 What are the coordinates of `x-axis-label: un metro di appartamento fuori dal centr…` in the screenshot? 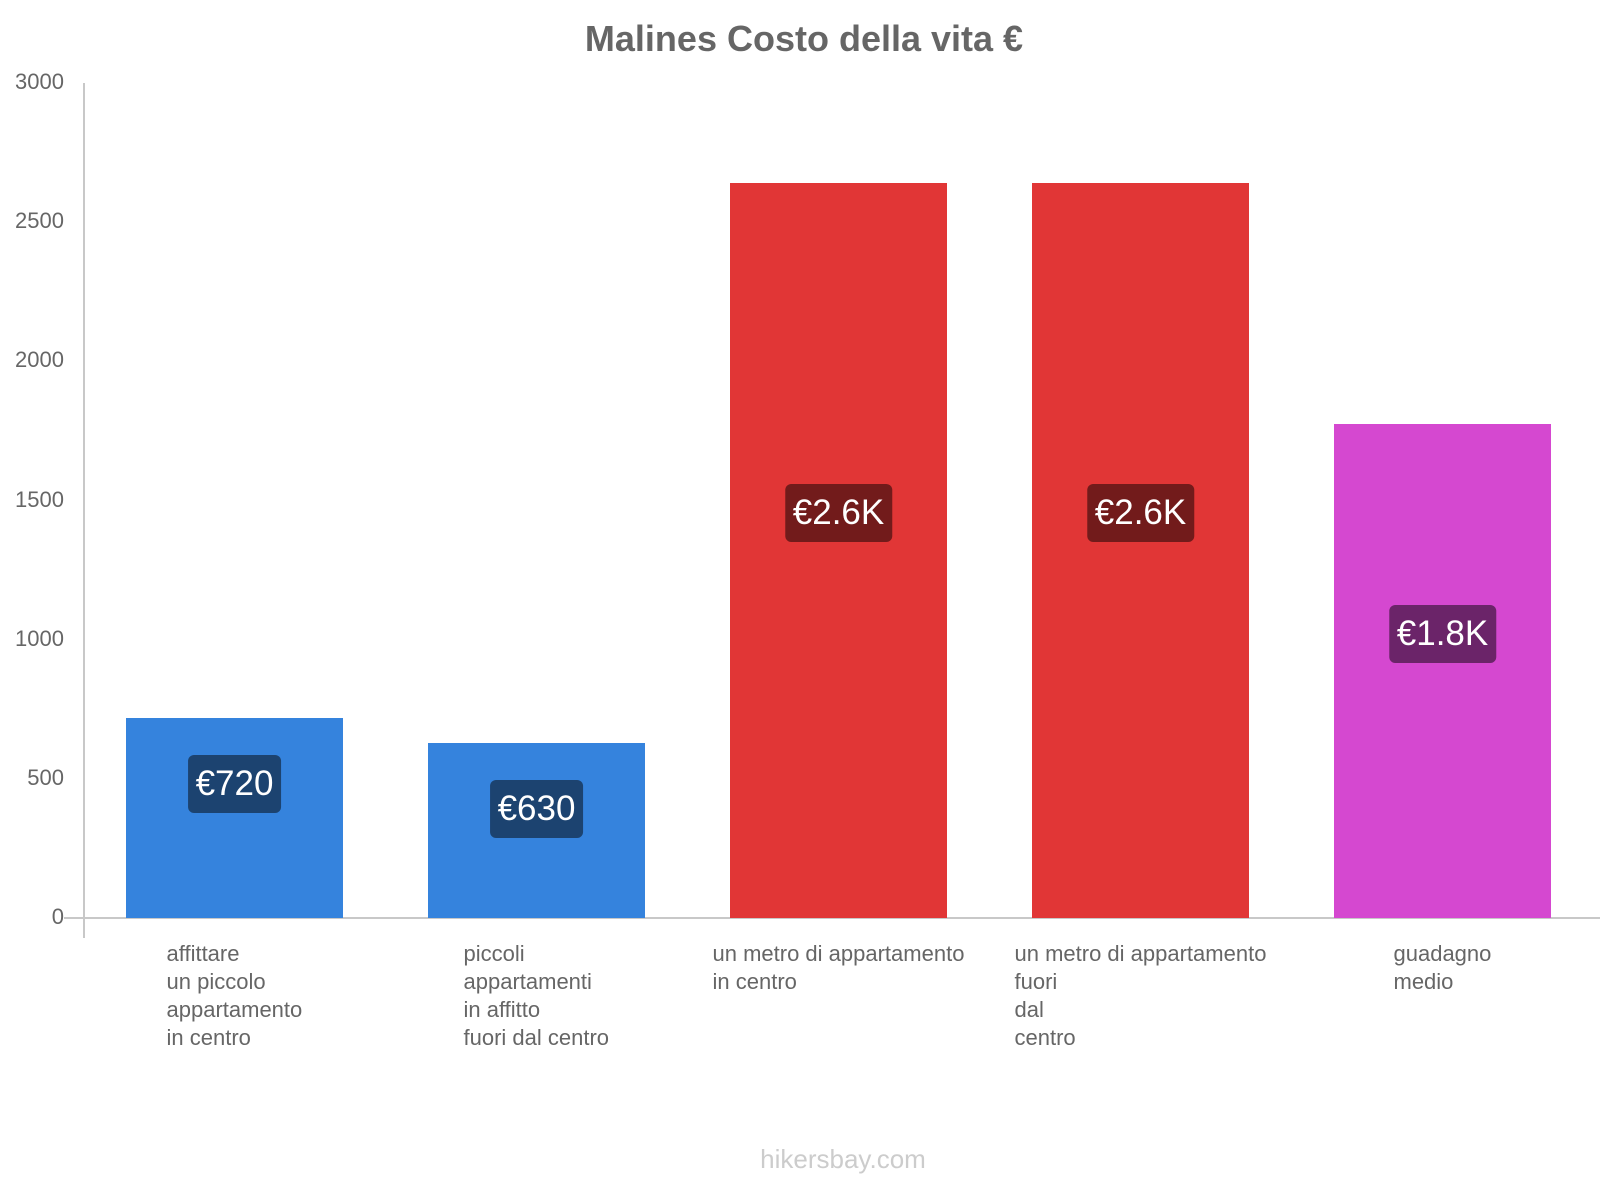 It's located at (1140, 995).